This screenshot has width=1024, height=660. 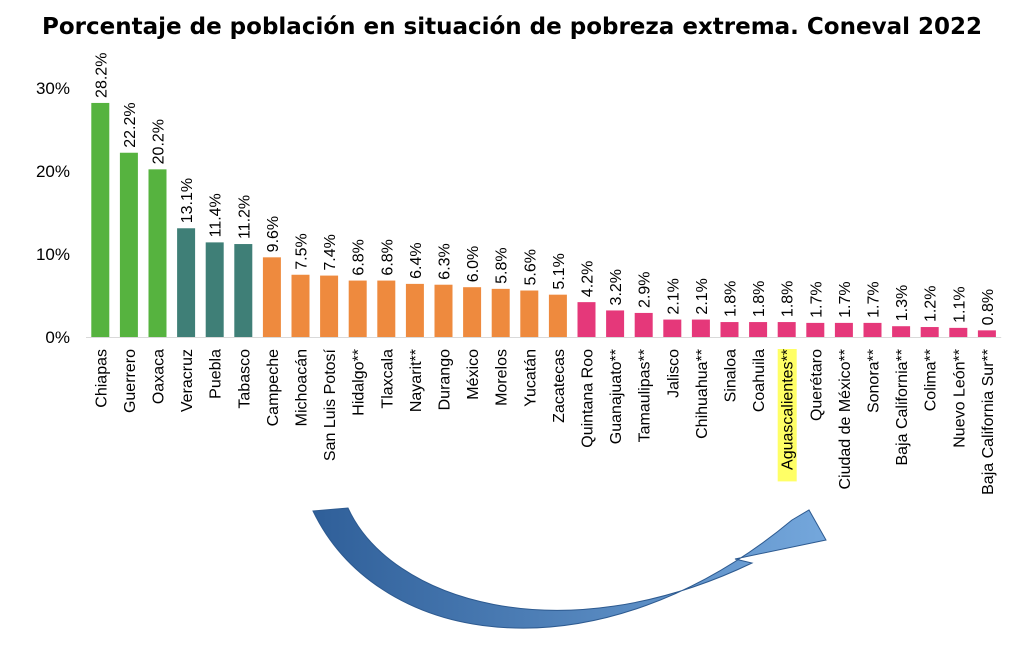 I want to click on category-label: Guerrero, so click(x=130, y=381).